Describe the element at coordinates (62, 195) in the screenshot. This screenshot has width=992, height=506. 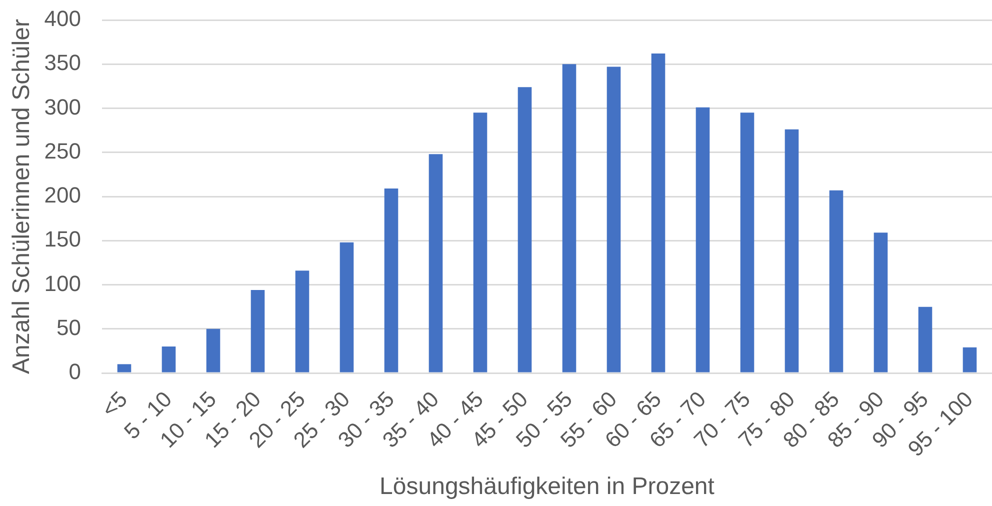
I see `y-tick-label: 200` at that location.